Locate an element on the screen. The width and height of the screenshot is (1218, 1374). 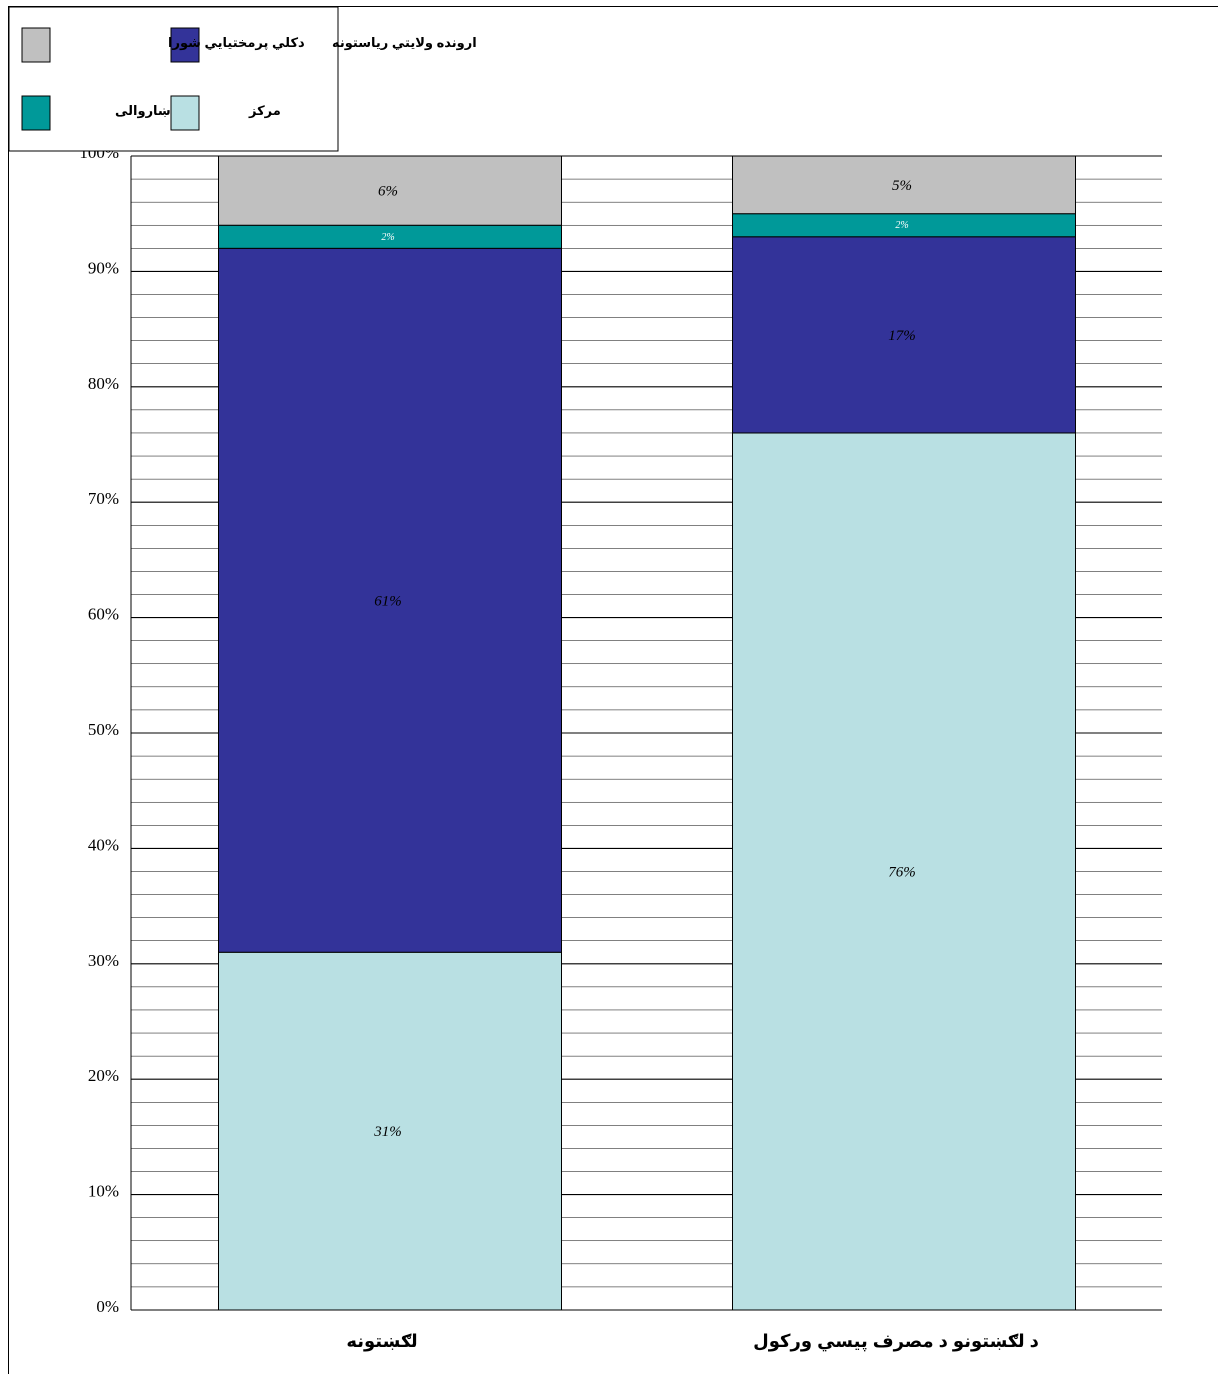
data-label: 5% is located at coordinates (902, 186).